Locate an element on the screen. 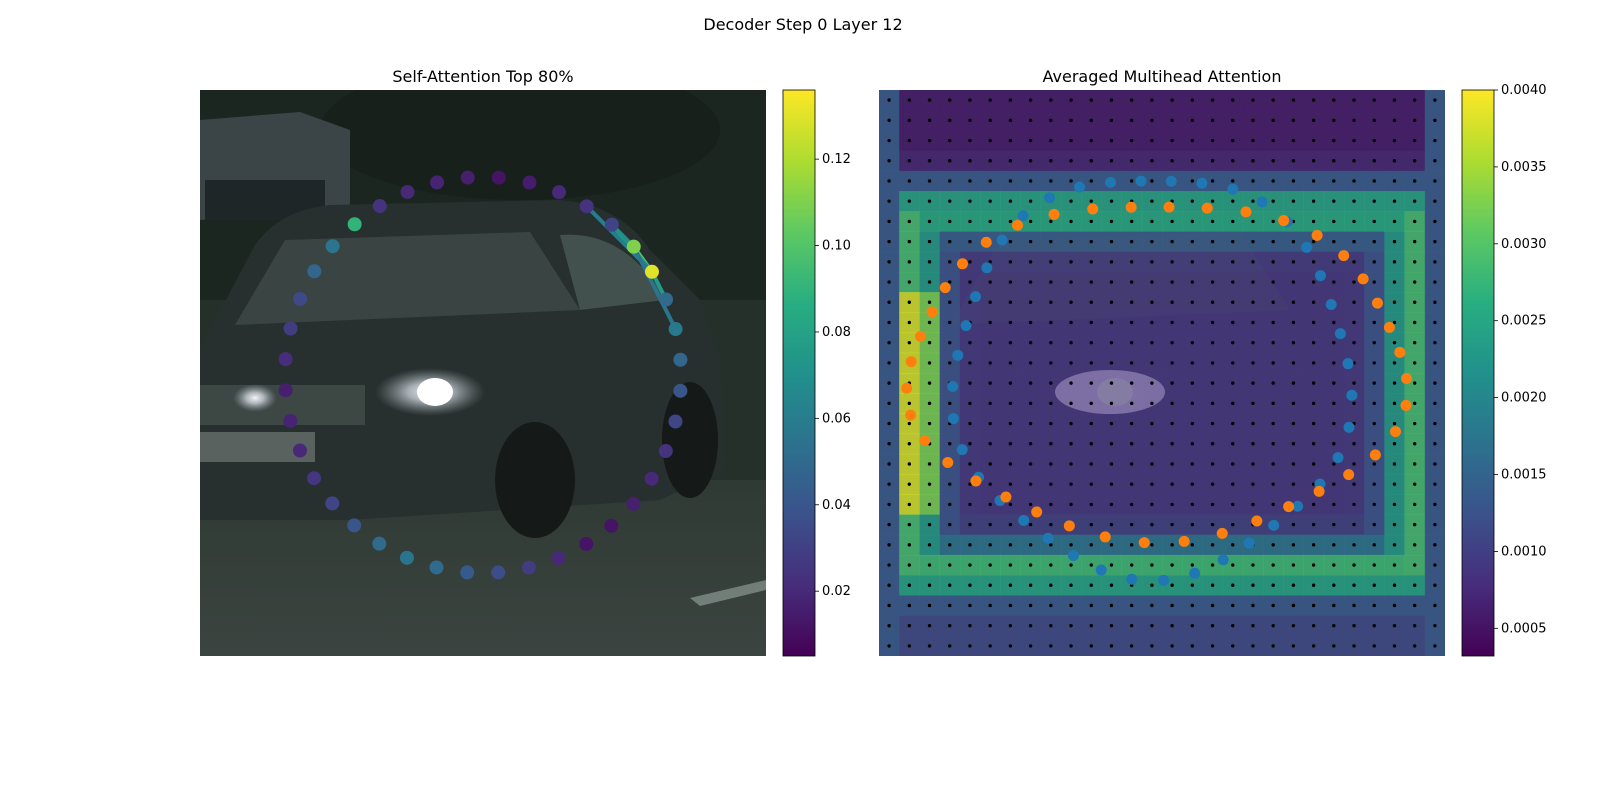 The image size is (1600, 800). right-colorbar-tick-label: 0.0020 is located at coordinates (1524, 398).